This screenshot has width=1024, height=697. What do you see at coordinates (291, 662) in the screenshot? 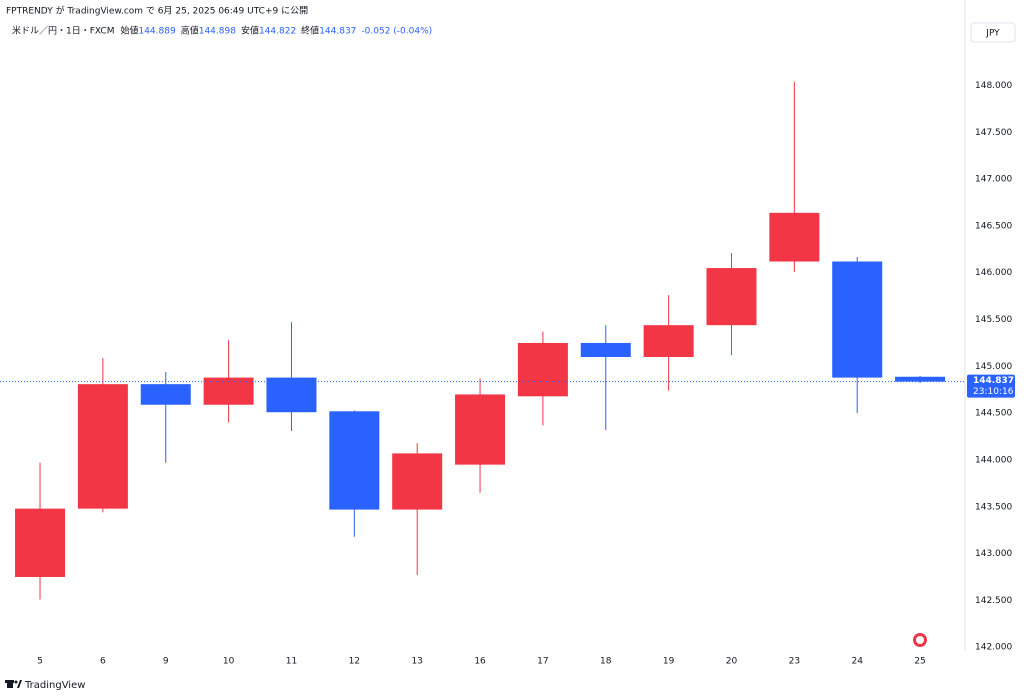
I see `x-tick-label: 11` at bounding box center [291, 662].